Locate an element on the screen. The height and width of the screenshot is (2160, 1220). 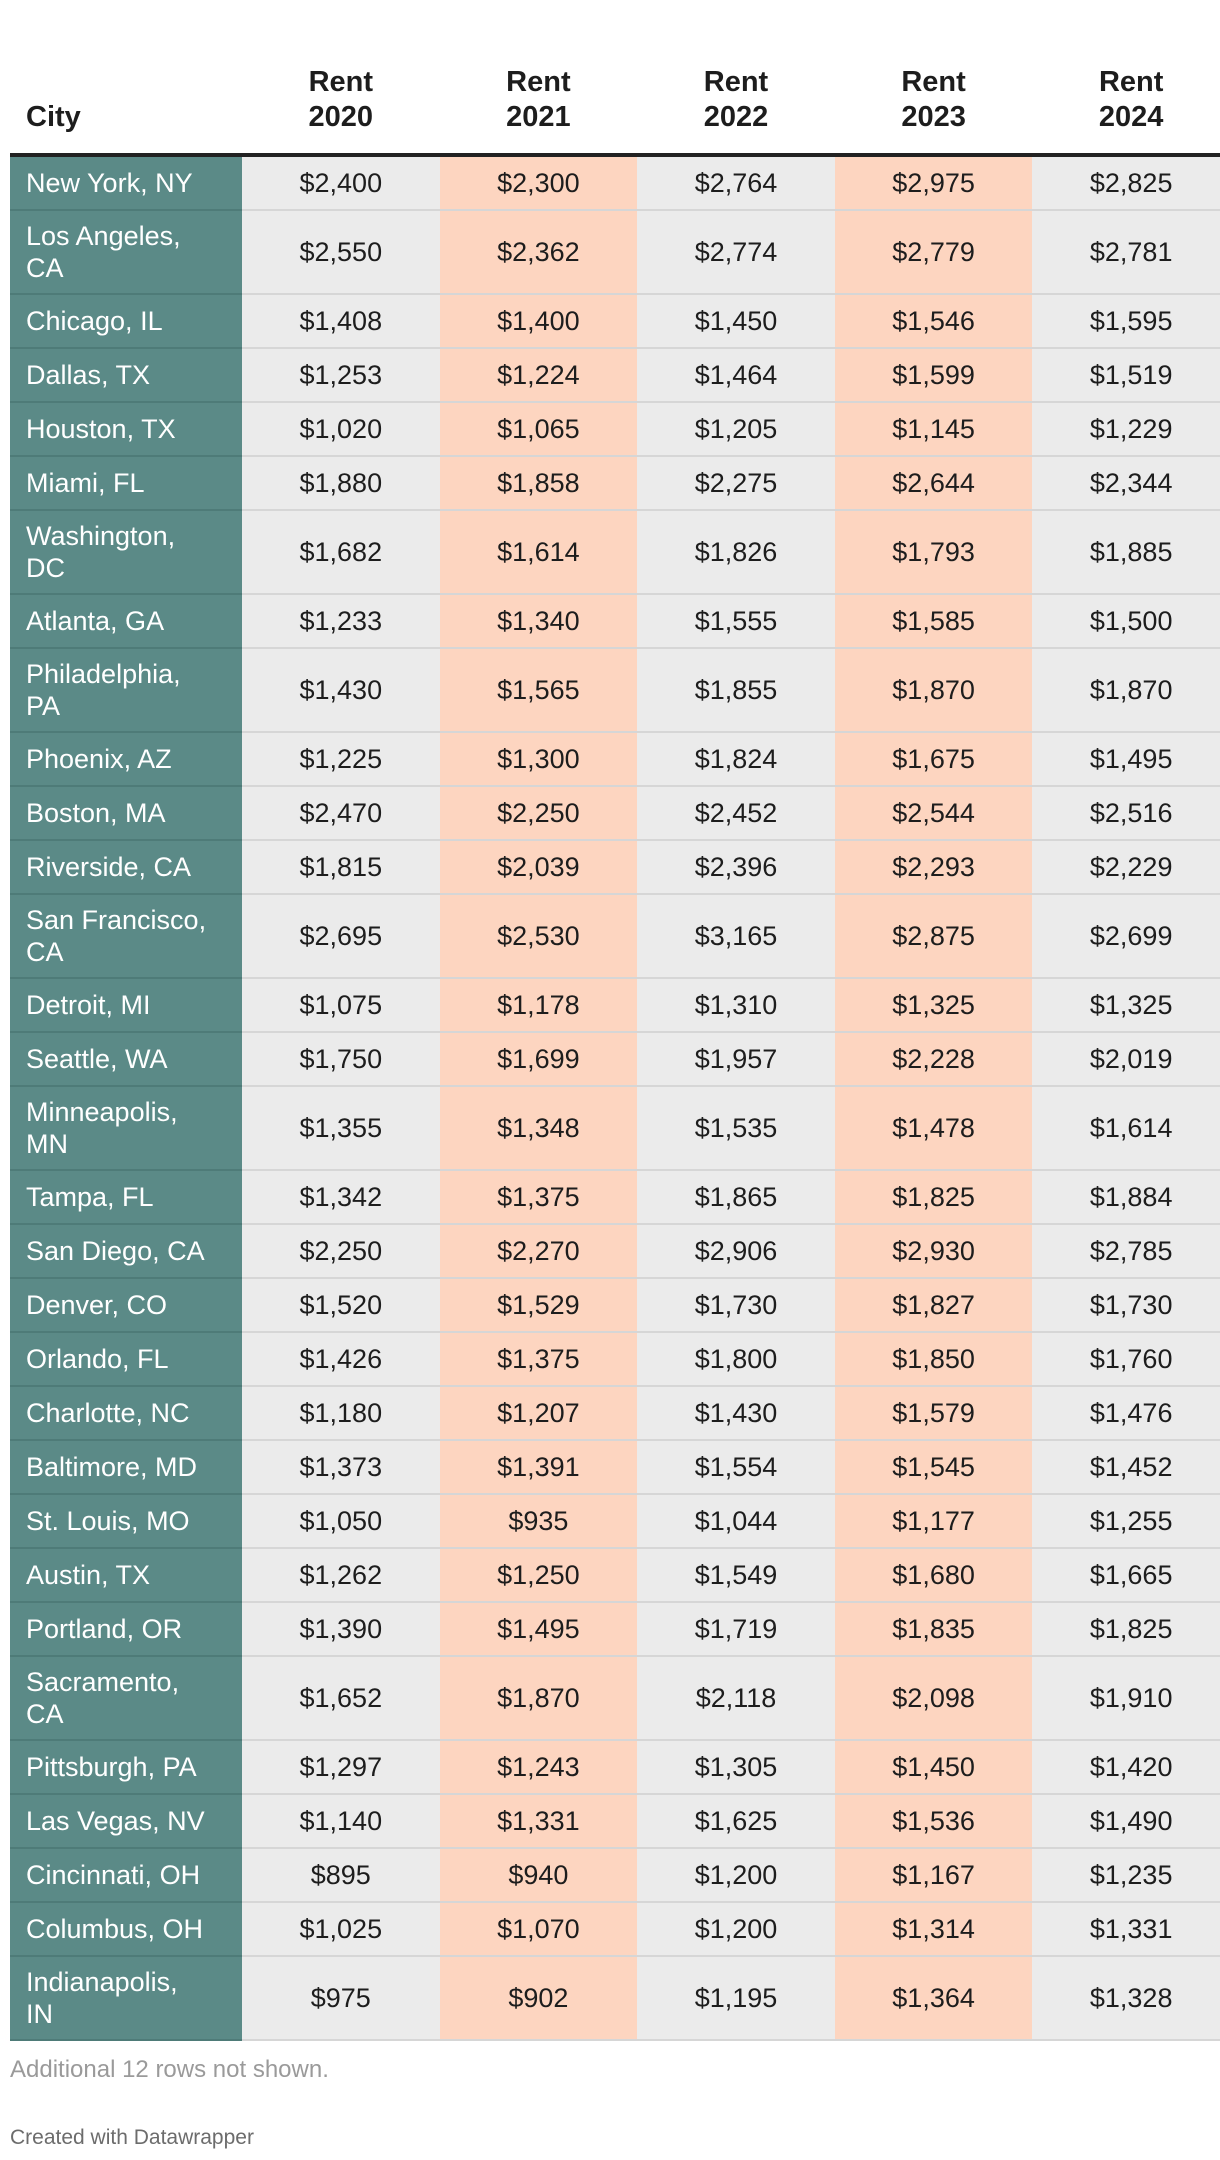
rent-value-cell: $1,300 is located at coordinates (538, 759).